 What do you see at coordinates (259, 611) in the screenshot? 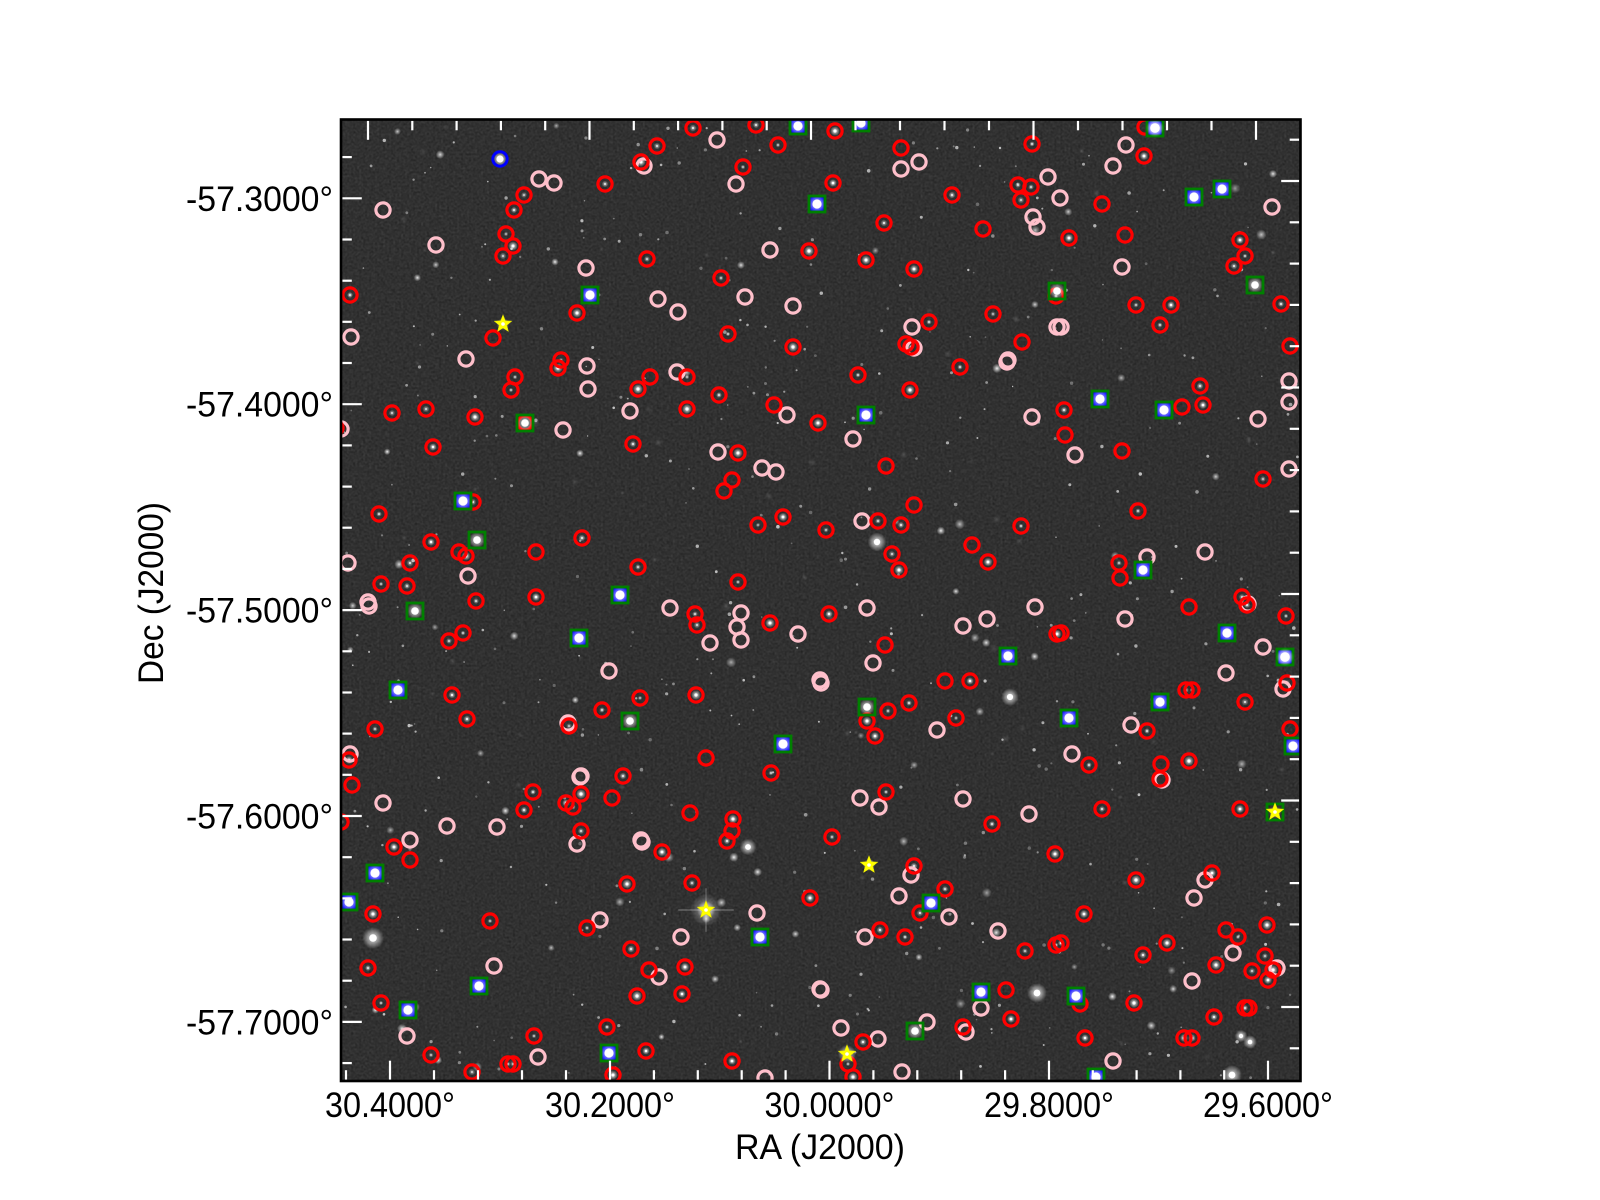
I see `svg-text: -57.5000°` at bounding box center [259, 611].